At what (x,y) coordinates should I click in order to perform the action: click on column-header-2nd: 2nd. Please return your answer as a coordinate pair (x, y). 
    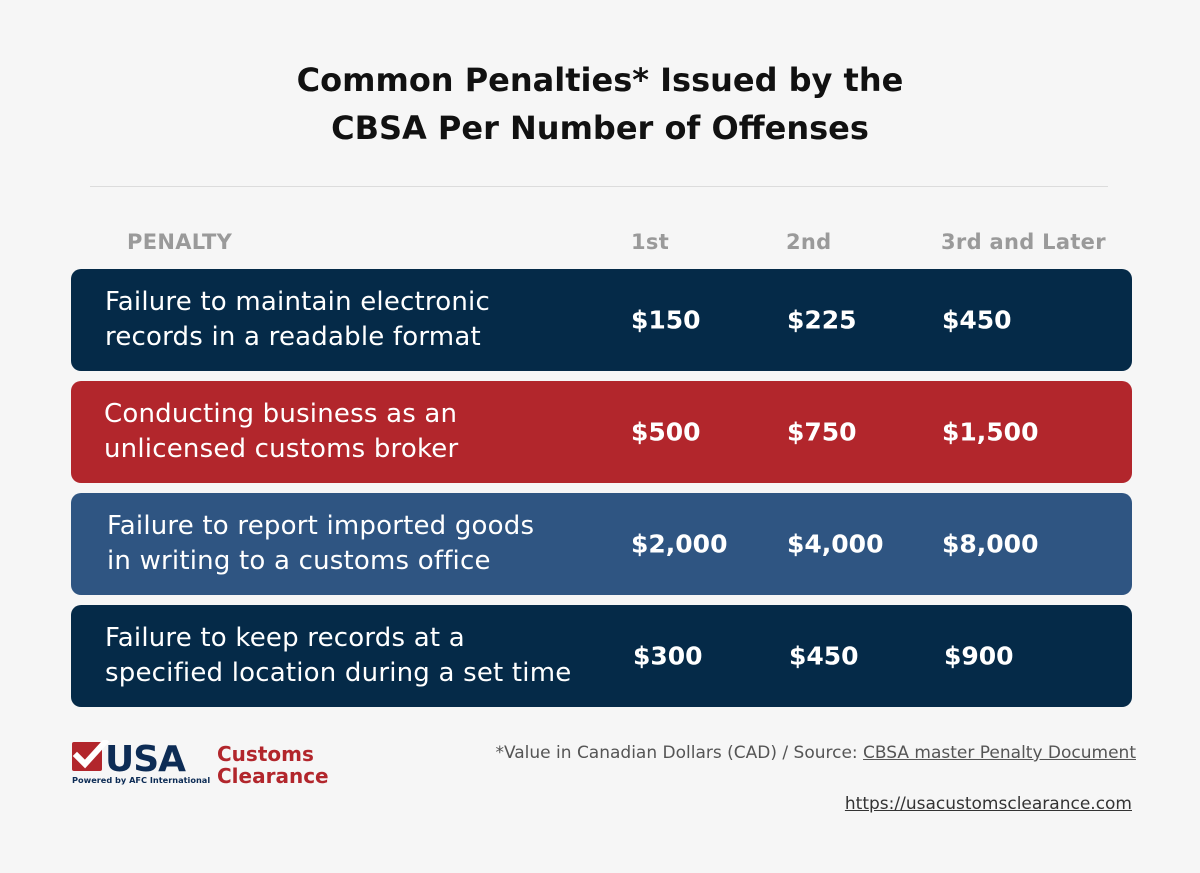
    Looking at the image, I should click on (809, 242).